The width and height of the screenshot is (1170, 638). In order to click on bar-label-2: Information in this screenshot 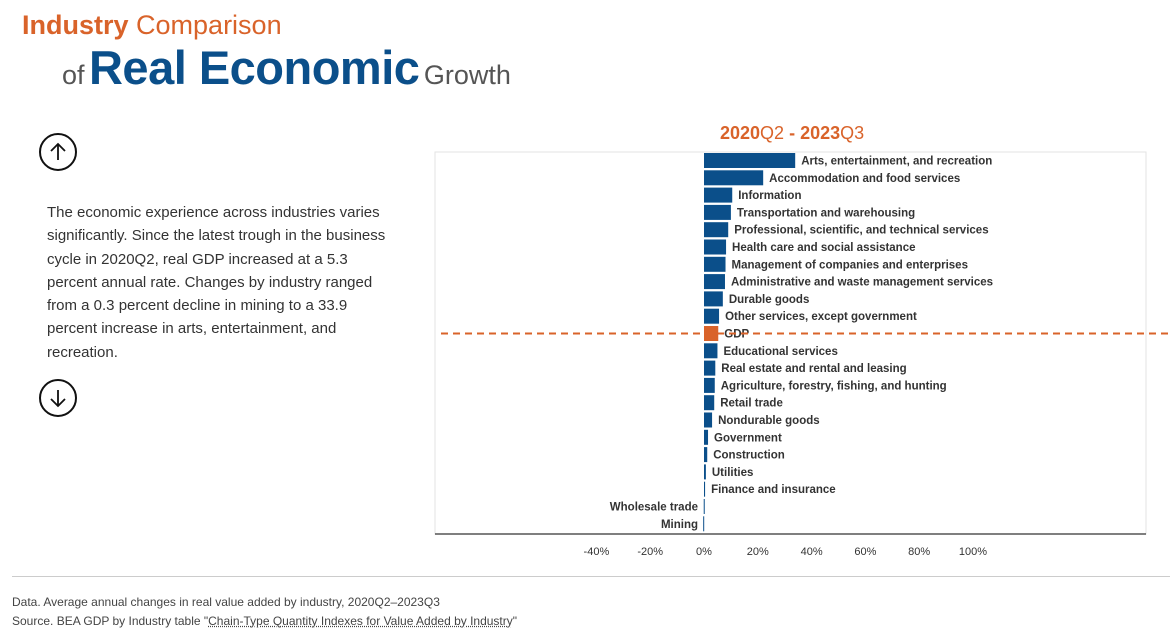, I will do `click(769, 196)`.